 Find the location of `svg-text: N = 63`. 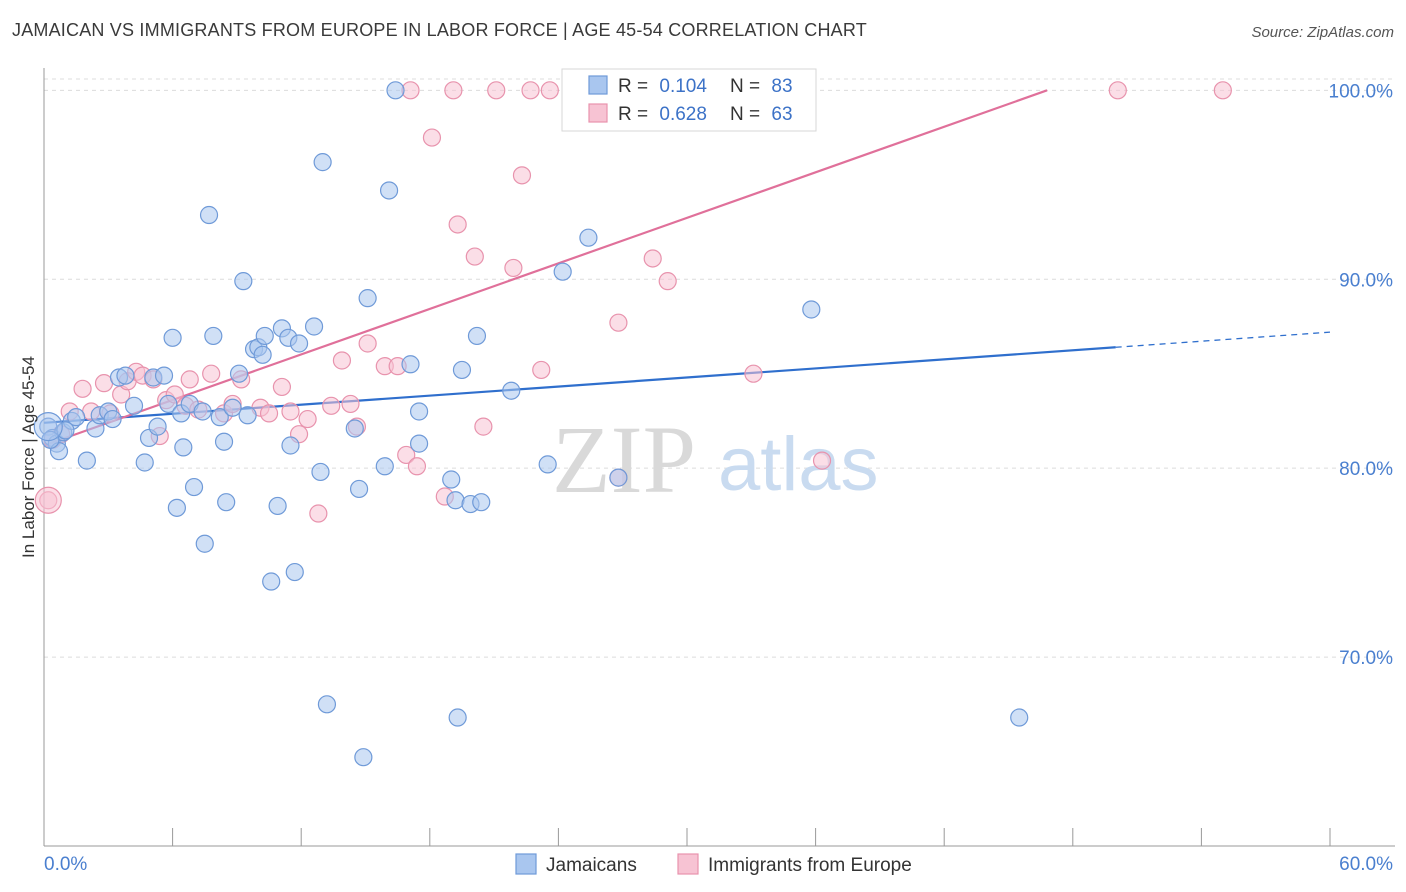

svg-text: N = 63 is located at coordinates (761, 114).